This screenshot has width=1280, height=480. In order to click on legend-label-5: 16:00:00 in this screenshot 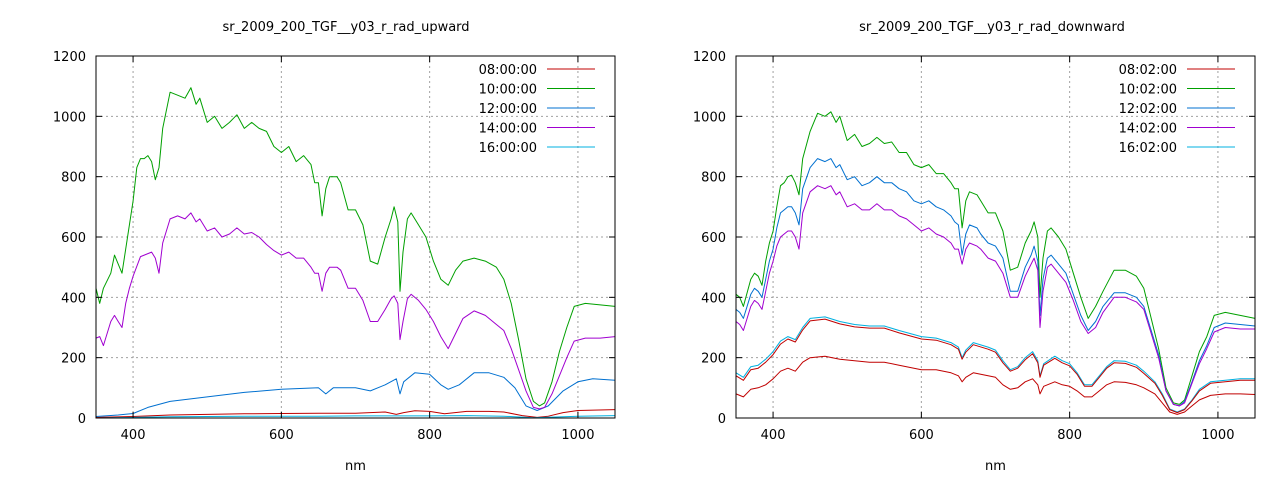, I will do `click(508, 148)`.